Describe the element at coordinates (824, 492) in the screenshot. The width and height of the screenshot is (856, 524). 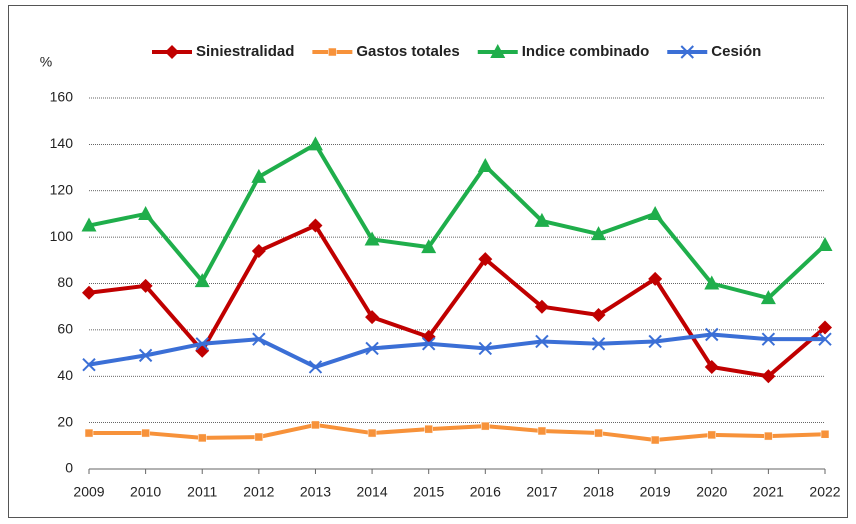
I see `x-tick-label: 2022` at that location.